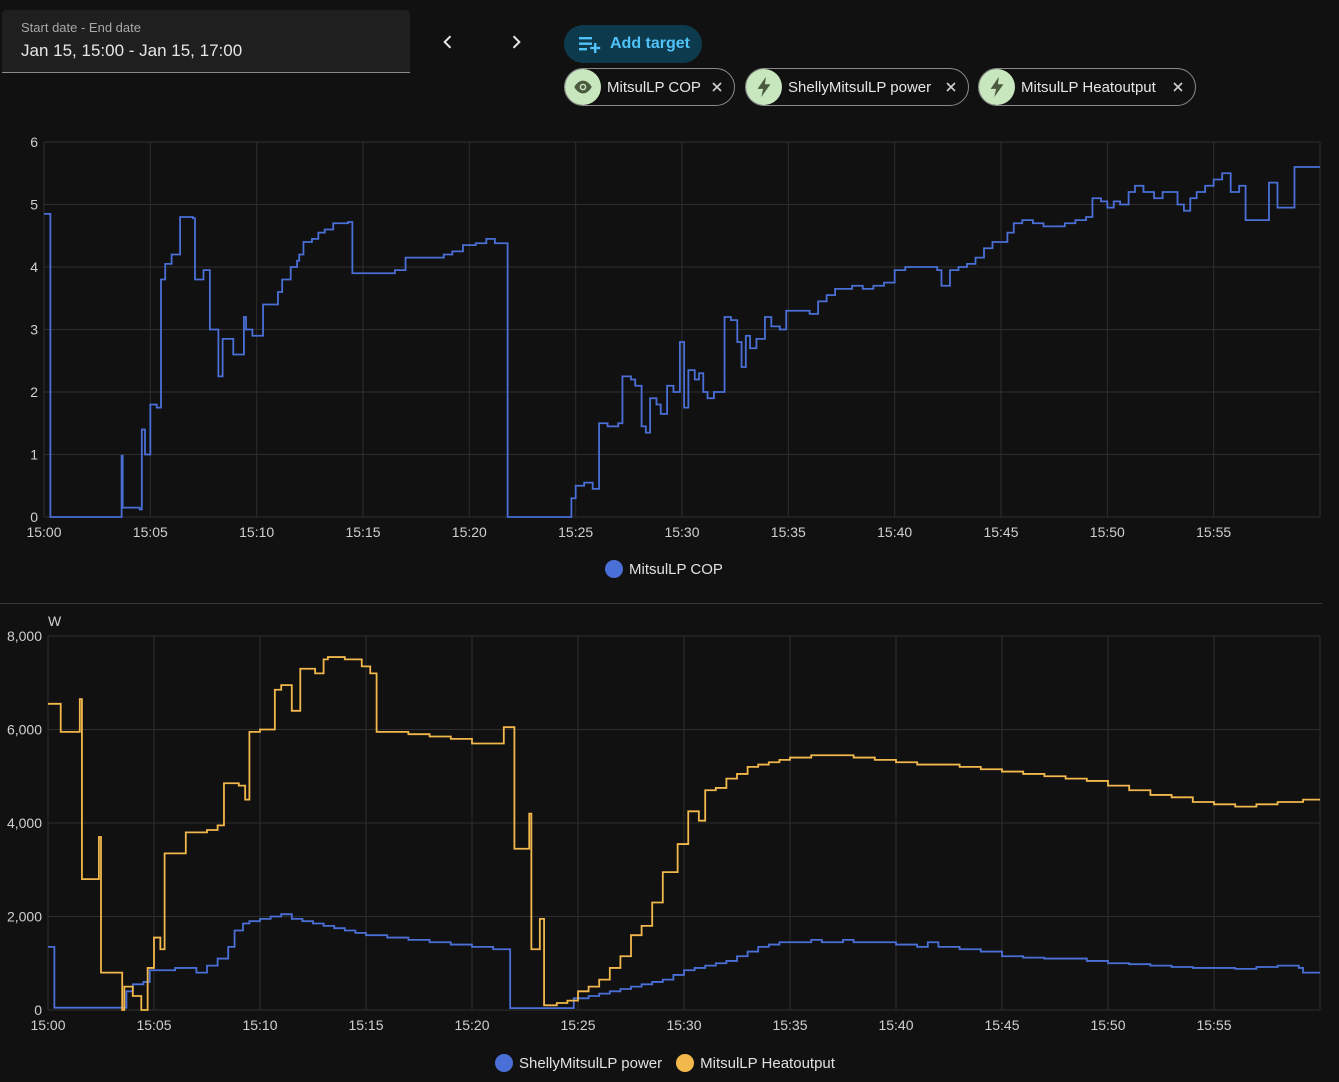  Describe the element at coordinates (590, 45) in the screenshot. I see `playlist-add-icon` at that location.